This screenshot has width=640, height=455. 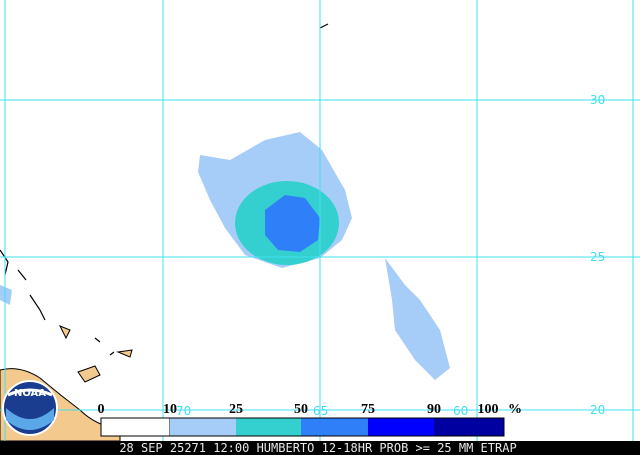 What do you see at coordinates (170, 409) in the screenshot?
I see `colorbar-label: 10` at bounding box center [170, 409].